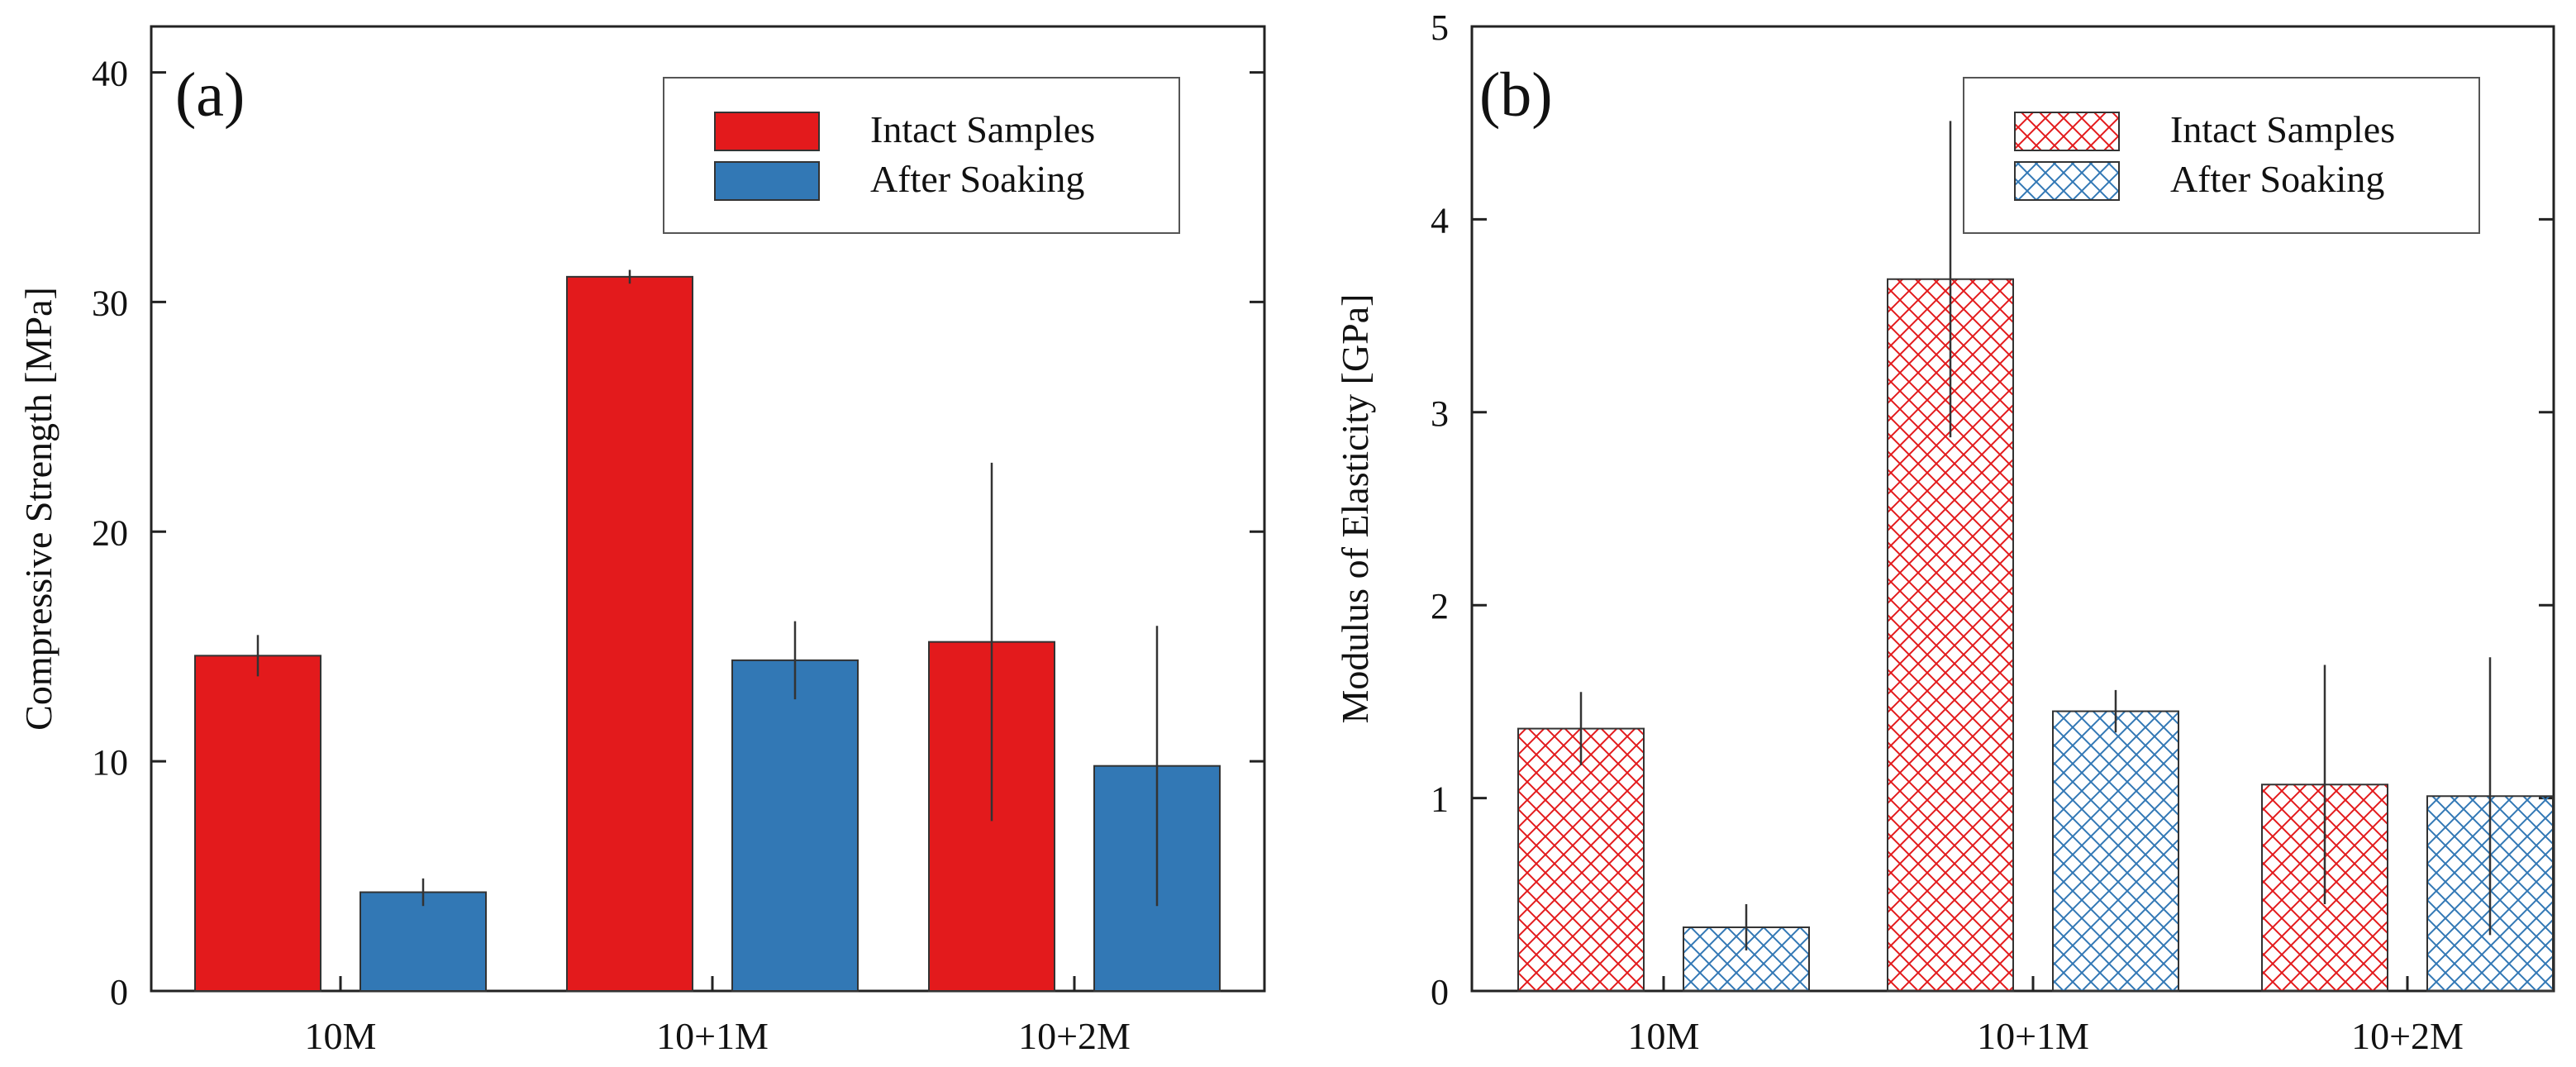 This screenshot has width=2576, height=1067. What do you see at coordinates (210, 95) in the screenshot?
I see `panel-label: (a)` at bounding box center [210, 95].